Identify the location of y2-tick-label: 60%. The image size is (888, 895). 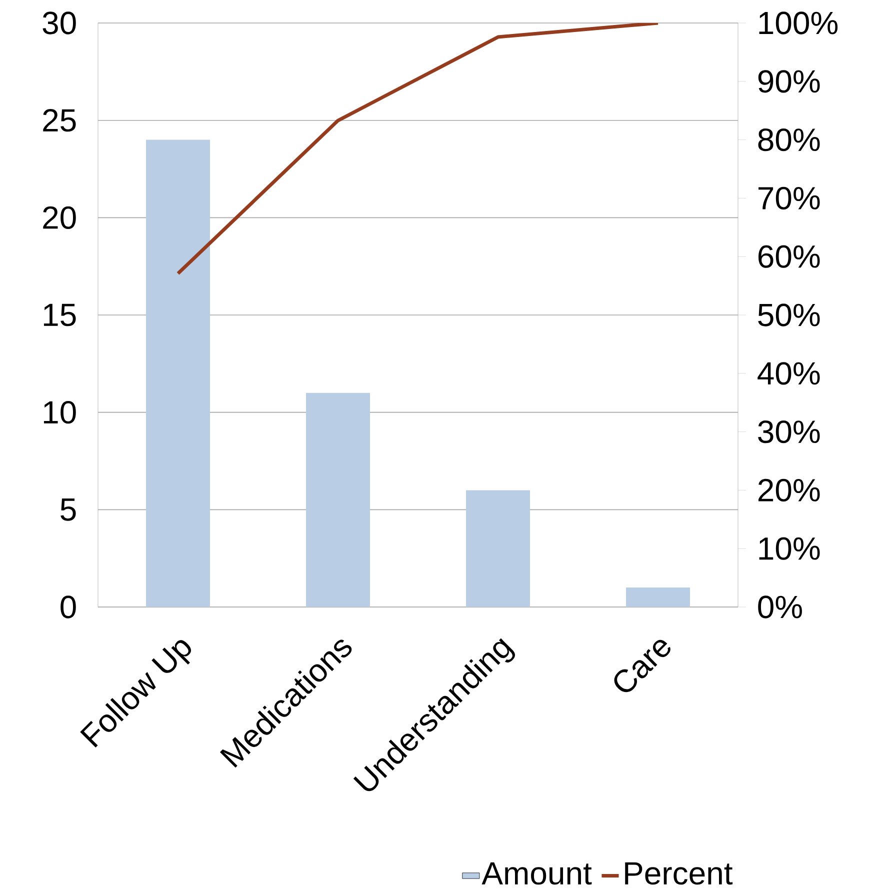
(789, 256).